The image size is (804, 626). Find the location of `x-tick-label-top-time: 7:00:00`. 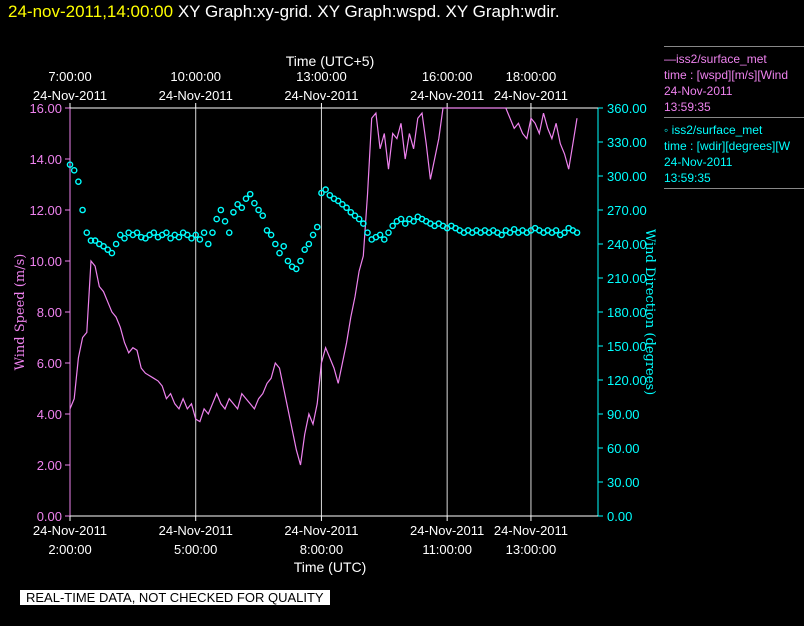

x-tick-label-top-time: 7:00:00 is located at coordinates (69, 76).